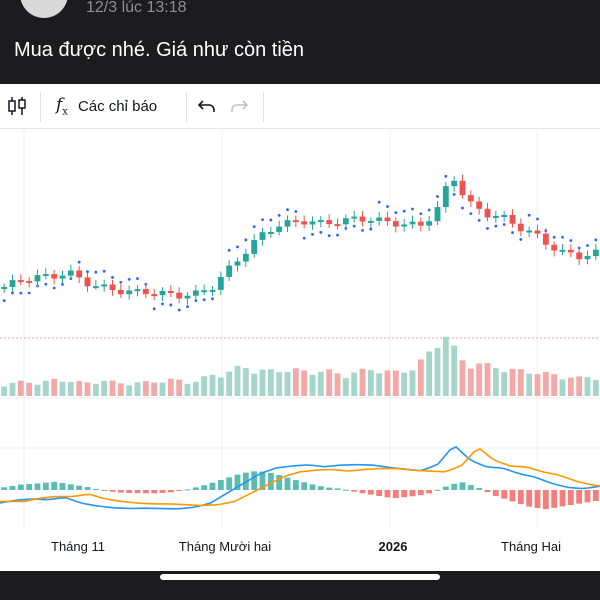  I want to click on redo-button, so click(239, 106).